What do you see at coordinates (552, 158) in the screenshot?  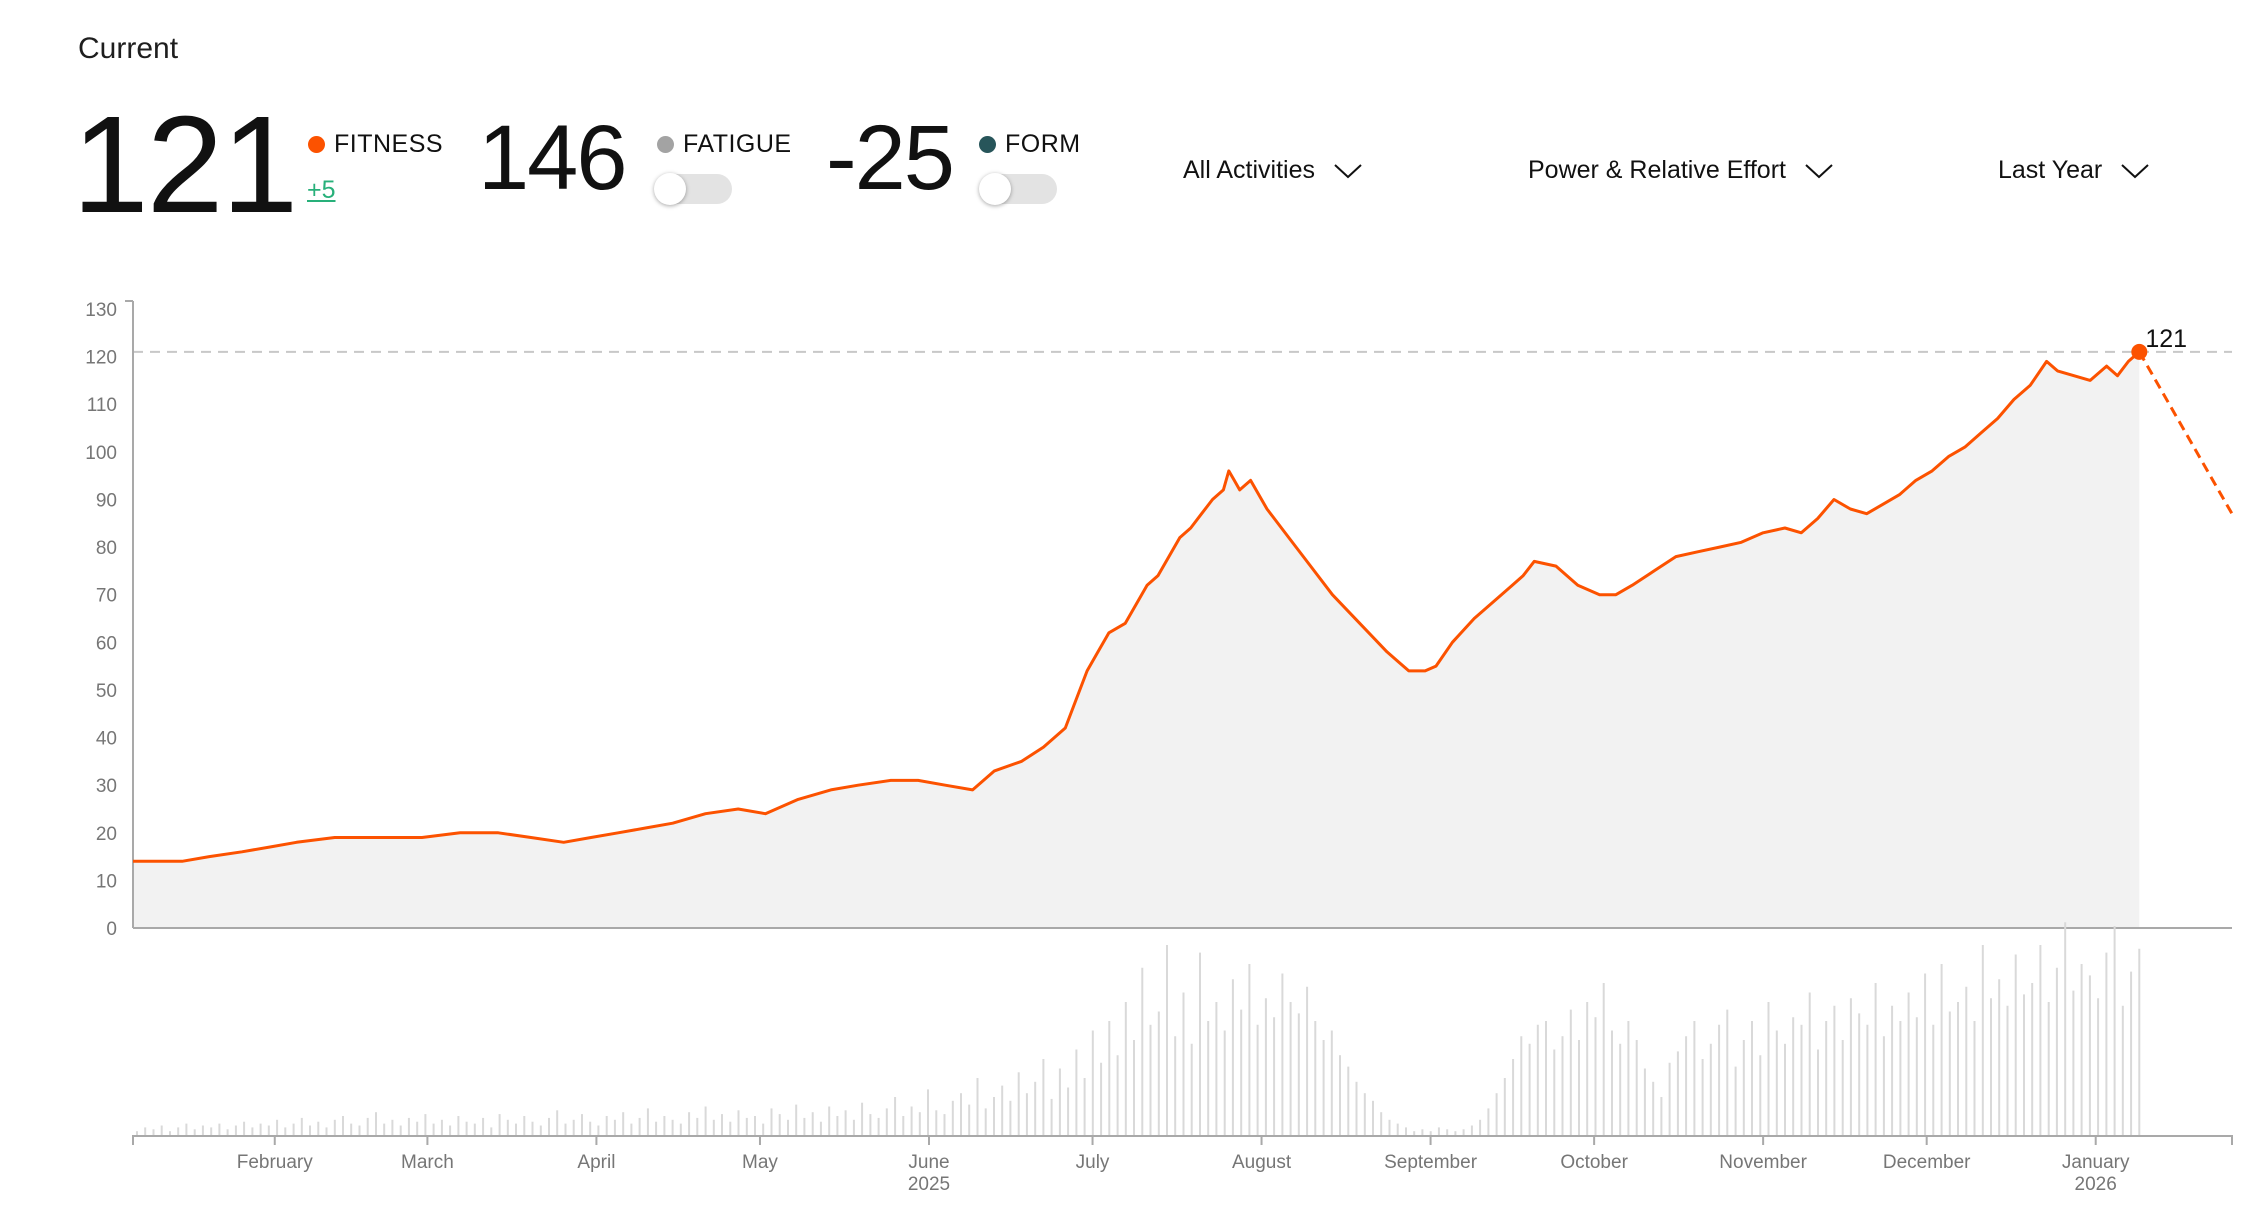 I see `fatigue-value: 146` at bounding box center [552, 158].